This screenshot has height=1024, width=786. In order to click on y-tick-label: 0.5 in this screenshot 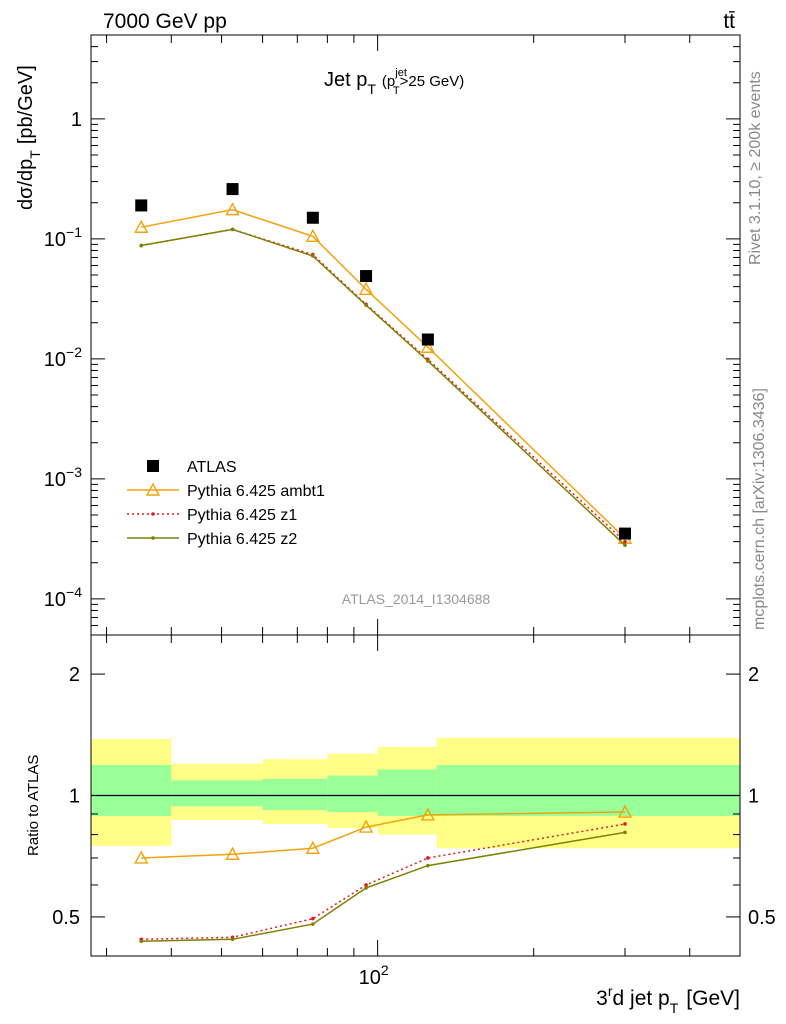, I will do `click(66, 918)`.